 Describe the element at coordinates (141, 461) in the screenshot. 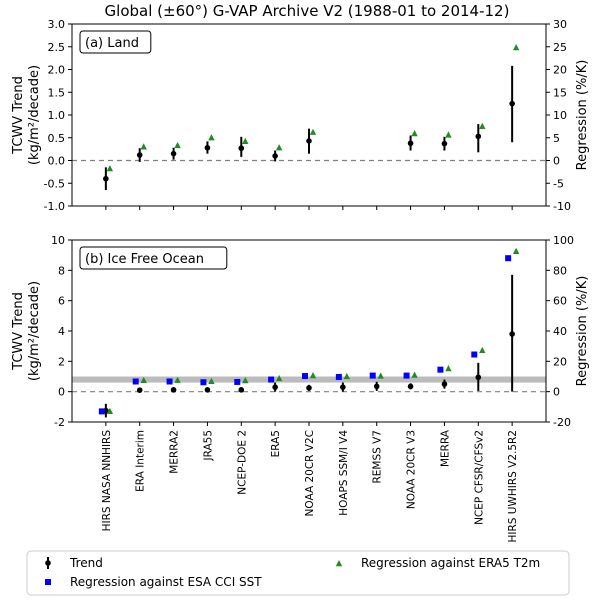

I see `x-category-label: ERA Interim` at that location.